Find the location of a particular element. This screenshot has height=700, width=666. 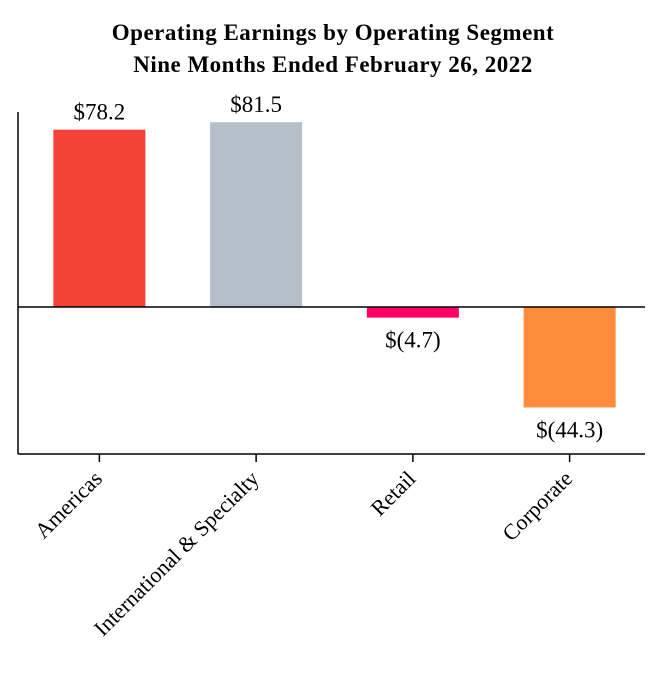

x-tick-label: International & Specialty is located at coordinates (176, 553).